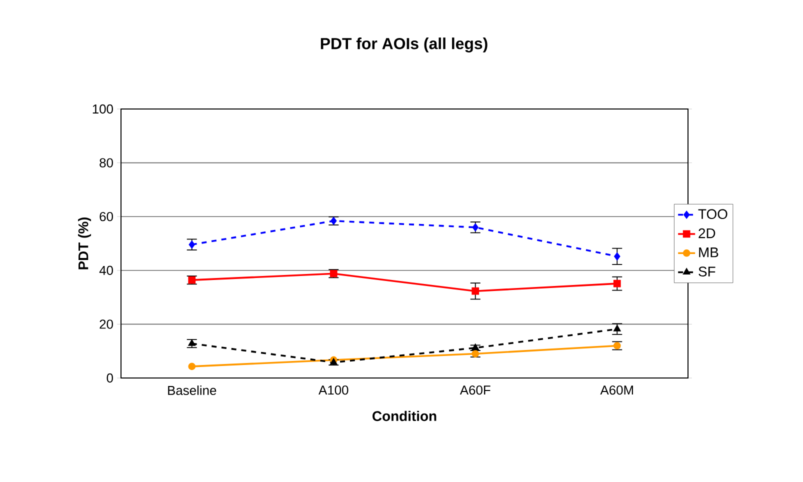 Image resolution: width=803 pixels, height=482 pixels. I want to click on x-axis-title: Condition, so click(404, 416).